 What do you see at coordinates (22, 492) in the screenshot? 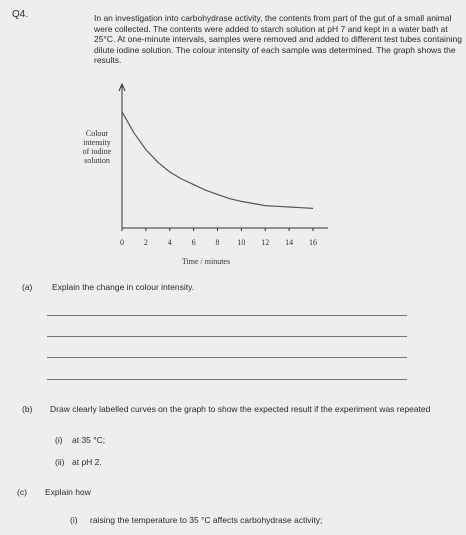
I see `part-label: (c)` at bounding box center [22, 492].